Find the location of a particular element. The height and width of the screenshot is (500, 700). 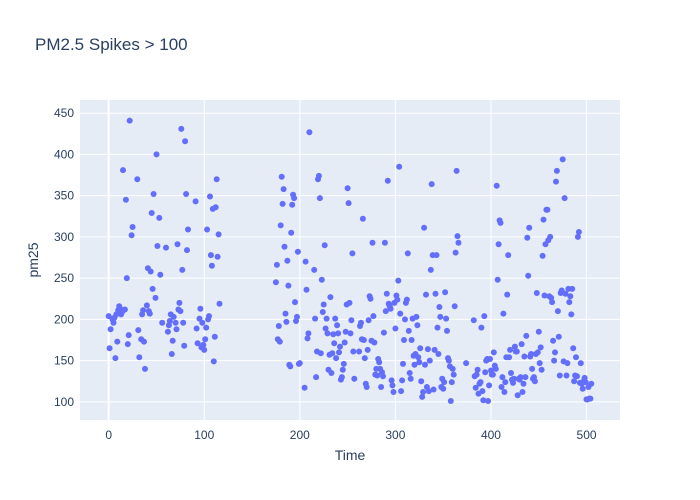

x-axis-title: Time is located at coordinates (350, 455).